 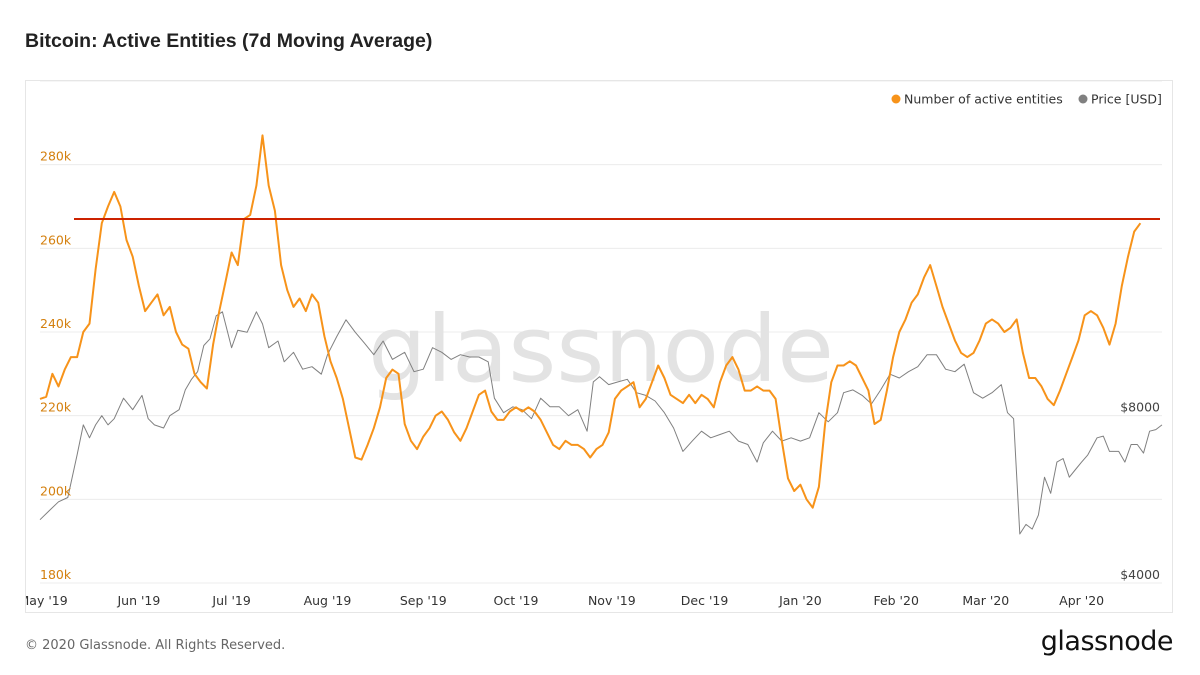 What do you see at coordinates (1081, 600) in the screenshot?
I see `x-axis-tick-label: Apr '20` at bounding box center [1081, 600].